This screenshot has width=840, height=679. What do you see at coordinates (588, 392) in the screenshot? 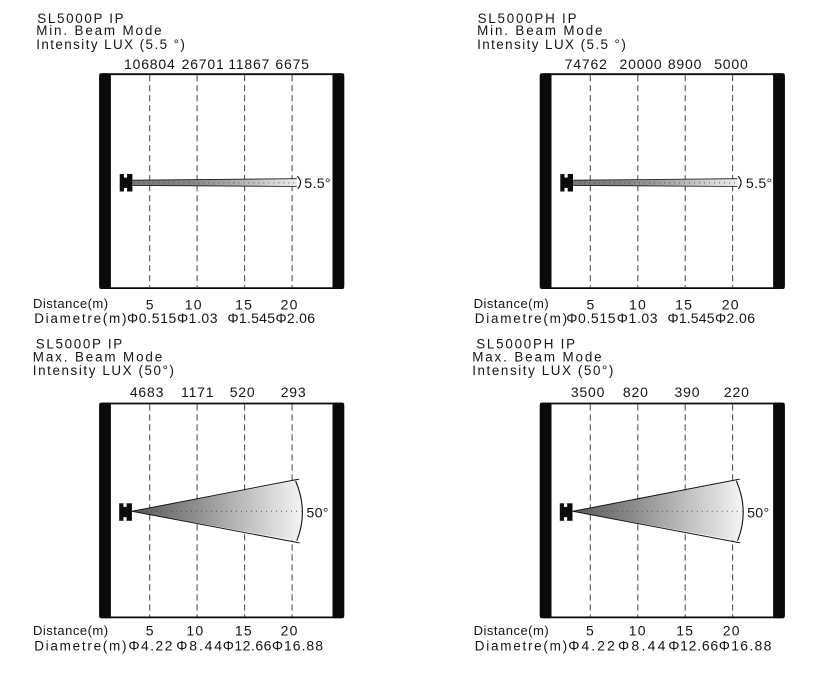
I see `svg-text: 3500` at bounding box center [588, 392].